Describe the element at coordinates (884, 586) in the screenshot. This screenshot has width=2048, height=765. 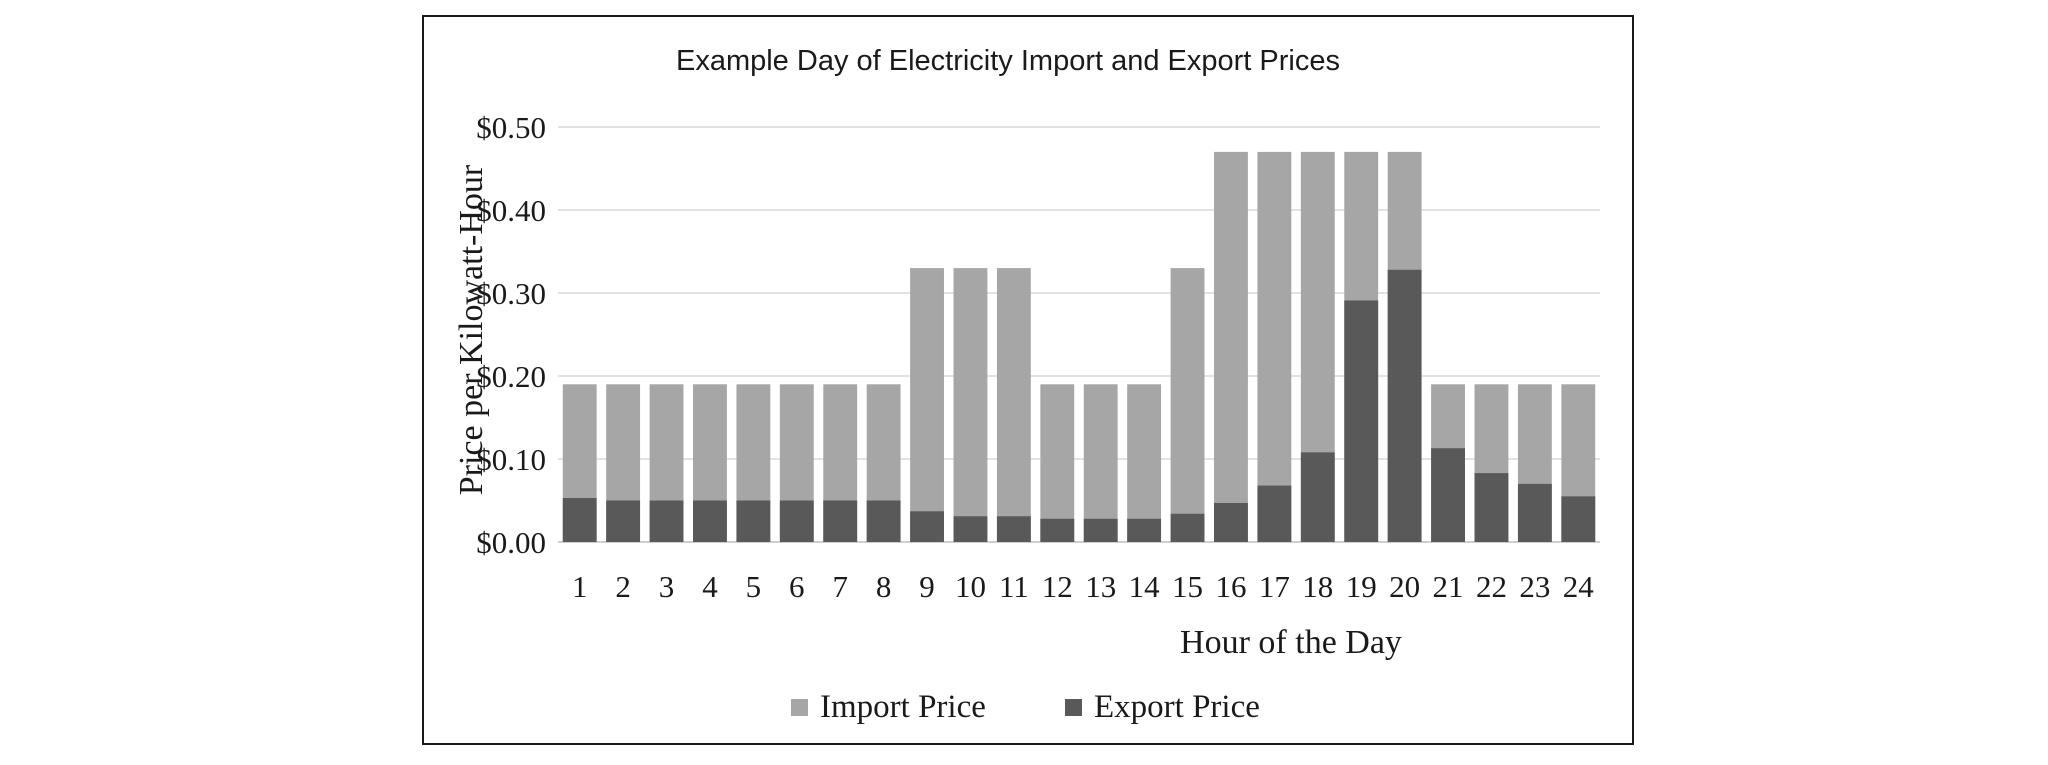
I see `x-tick-label: 8` at that location.